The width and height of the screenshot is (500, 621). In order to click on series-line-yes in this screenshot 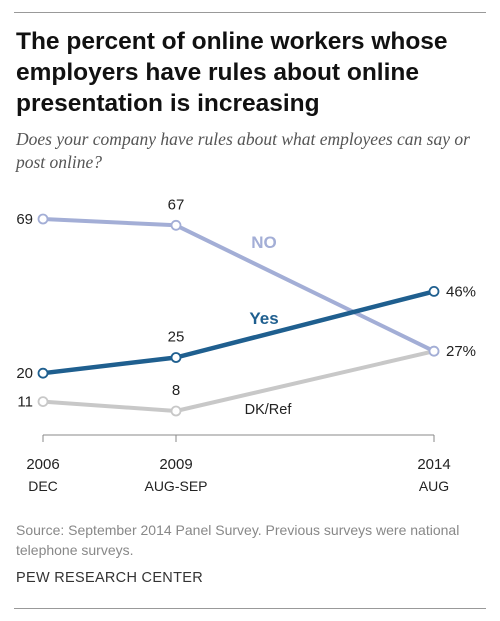, I will do `click(238, 332)`.